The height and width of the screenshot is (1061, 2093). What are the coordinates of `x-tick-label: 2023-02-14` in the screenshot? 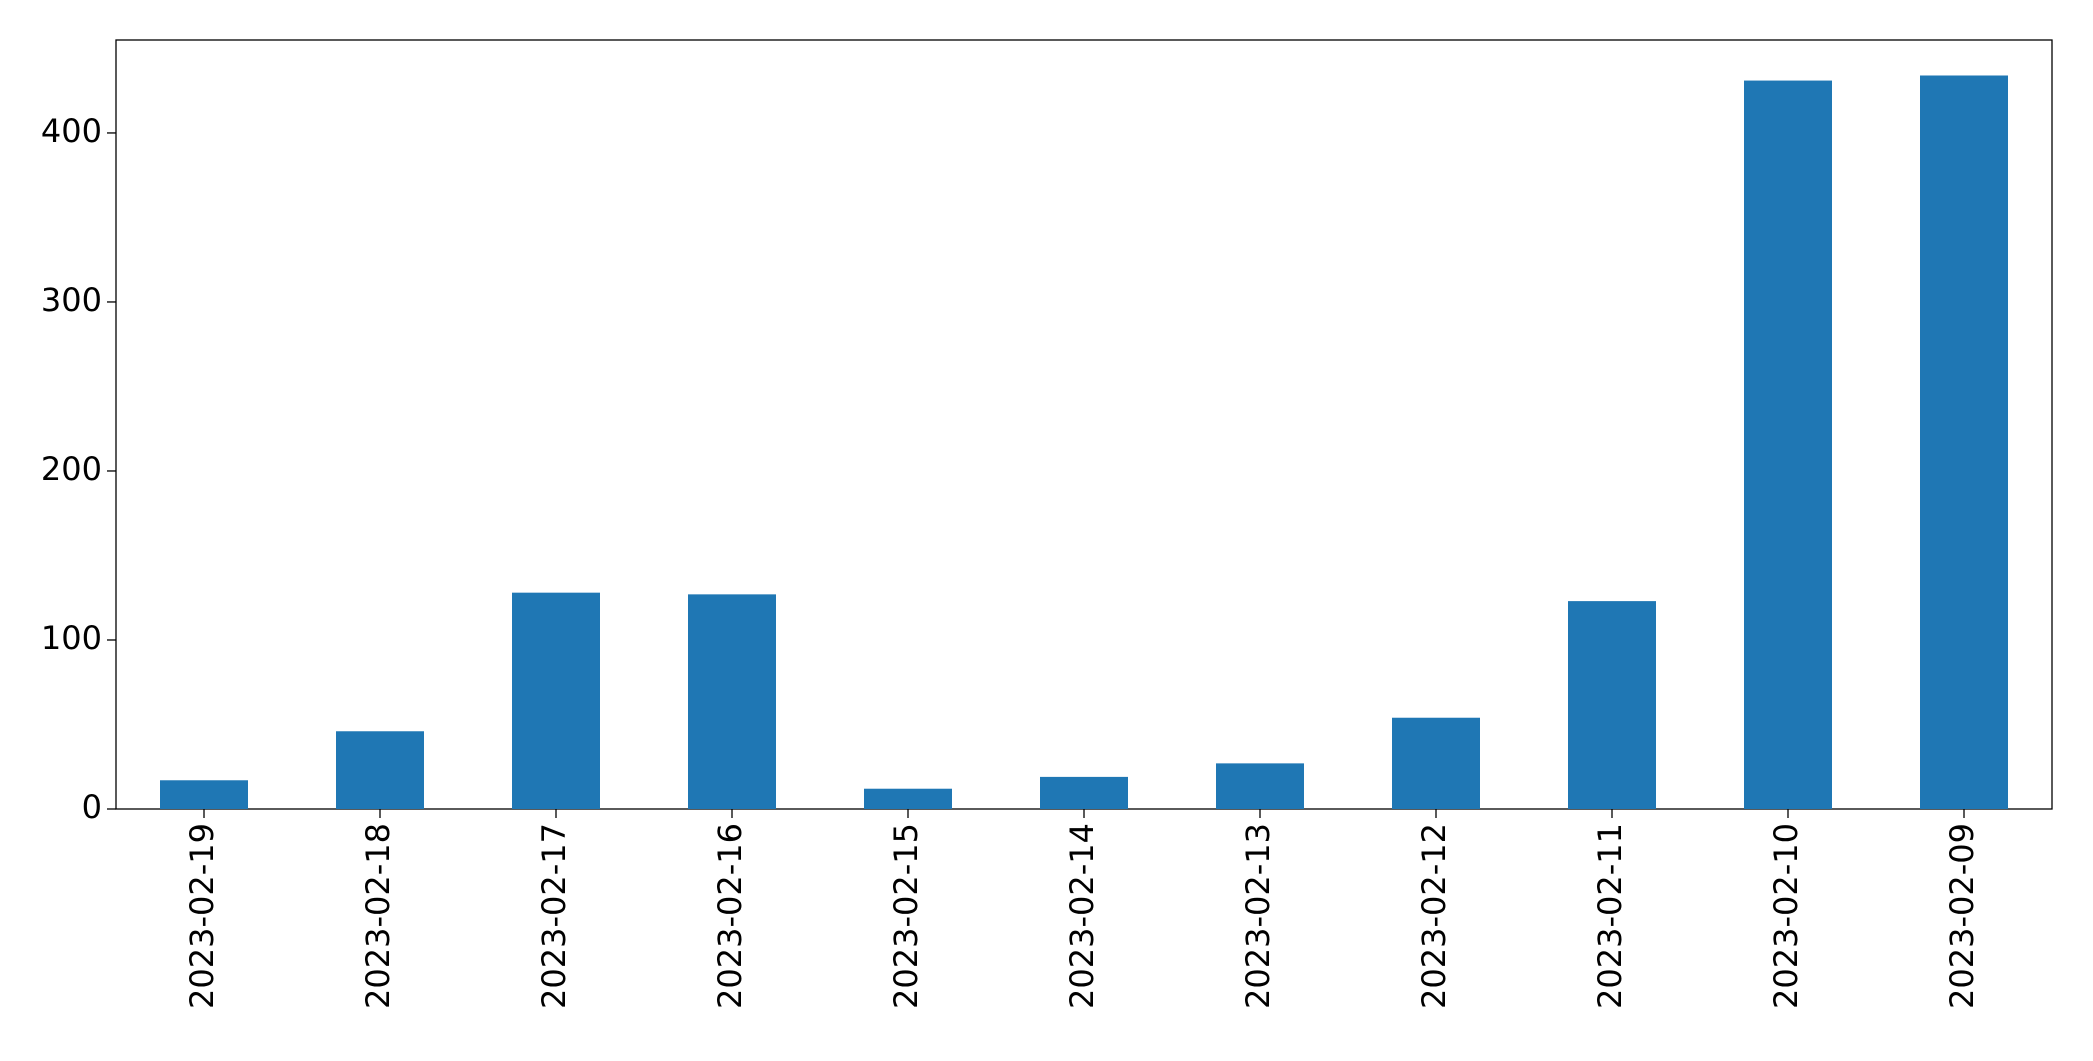 It's located at (1082, 916).